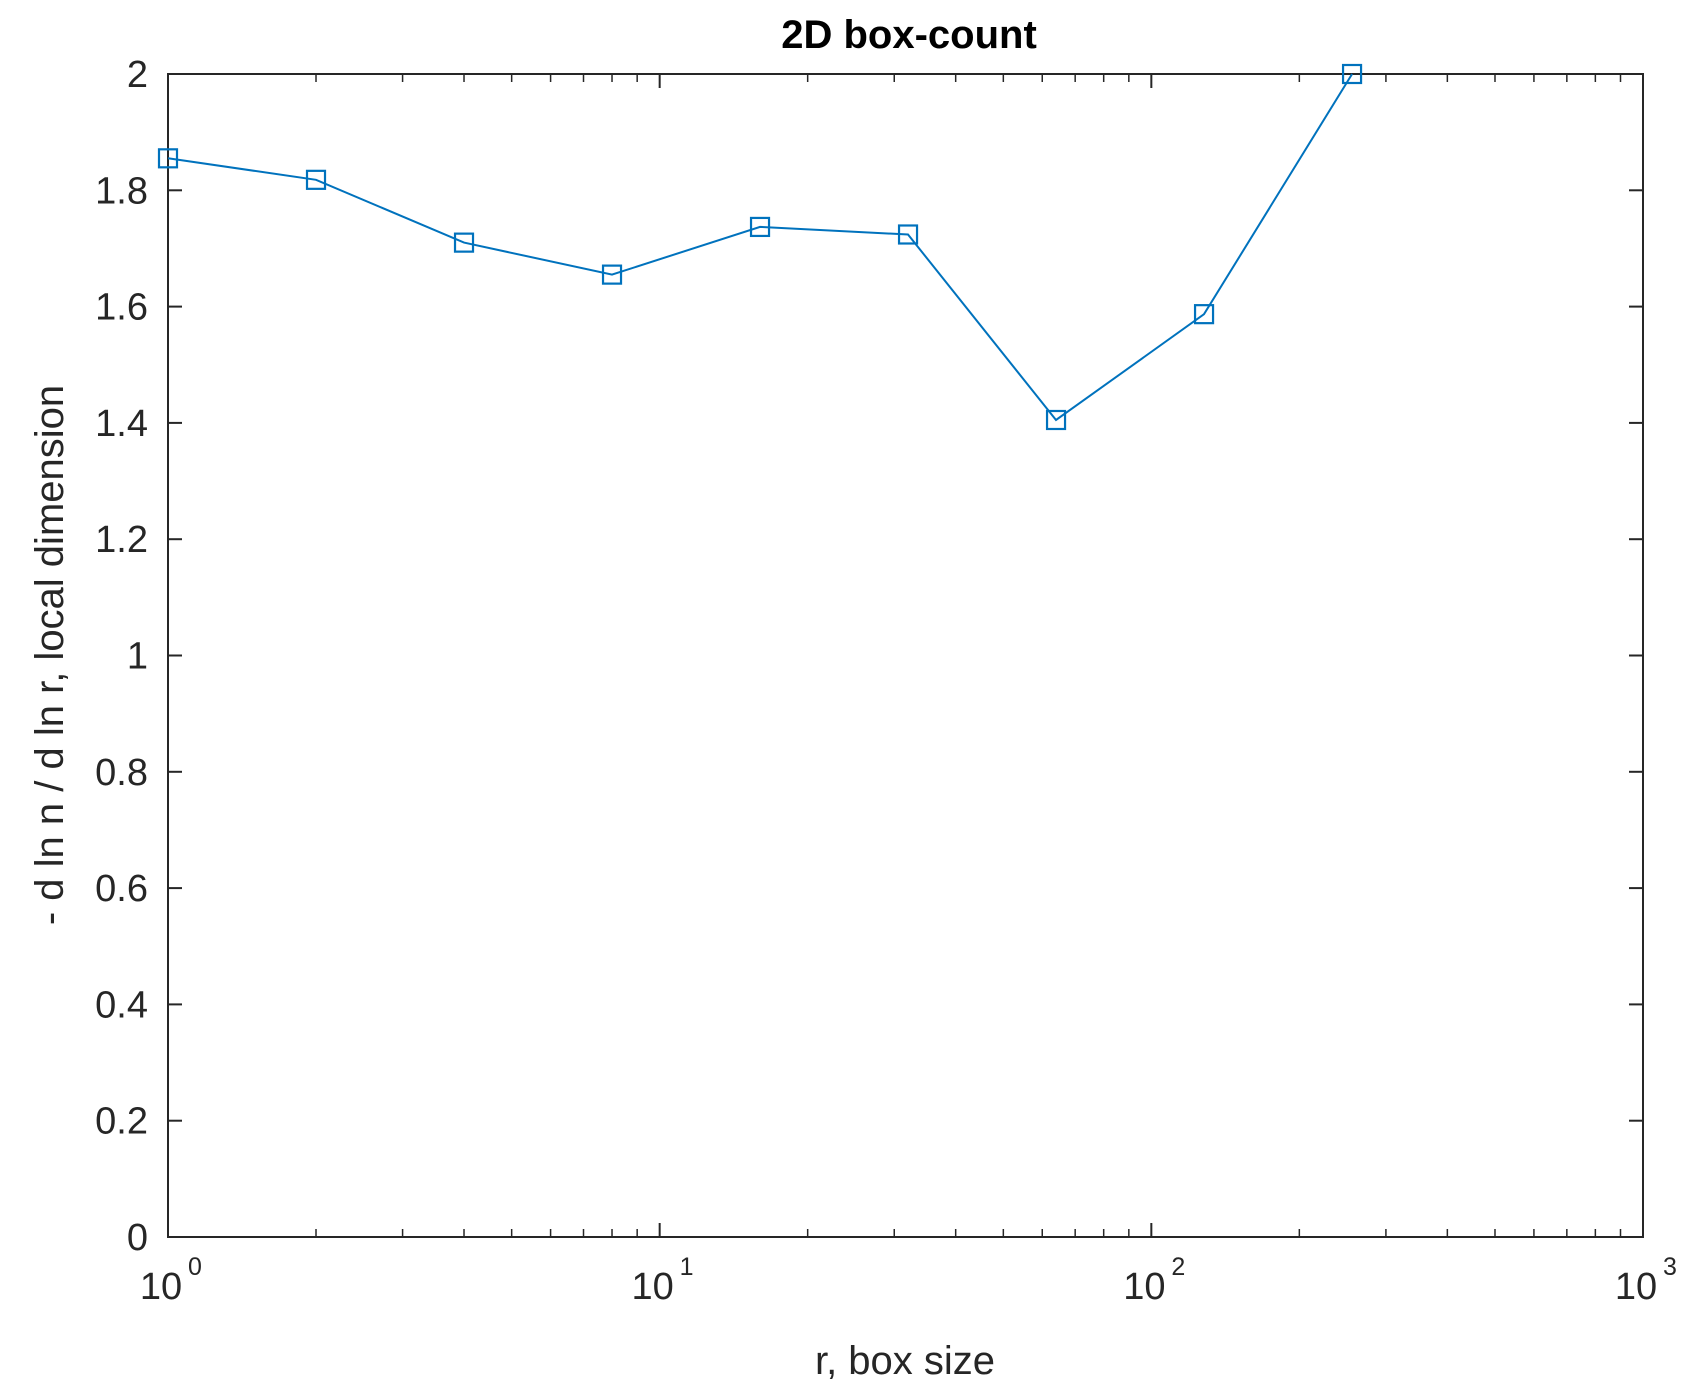 This screenshot has width=1686, height=1395. I want to click on y-tick-label: 0, so click(137, 1238).